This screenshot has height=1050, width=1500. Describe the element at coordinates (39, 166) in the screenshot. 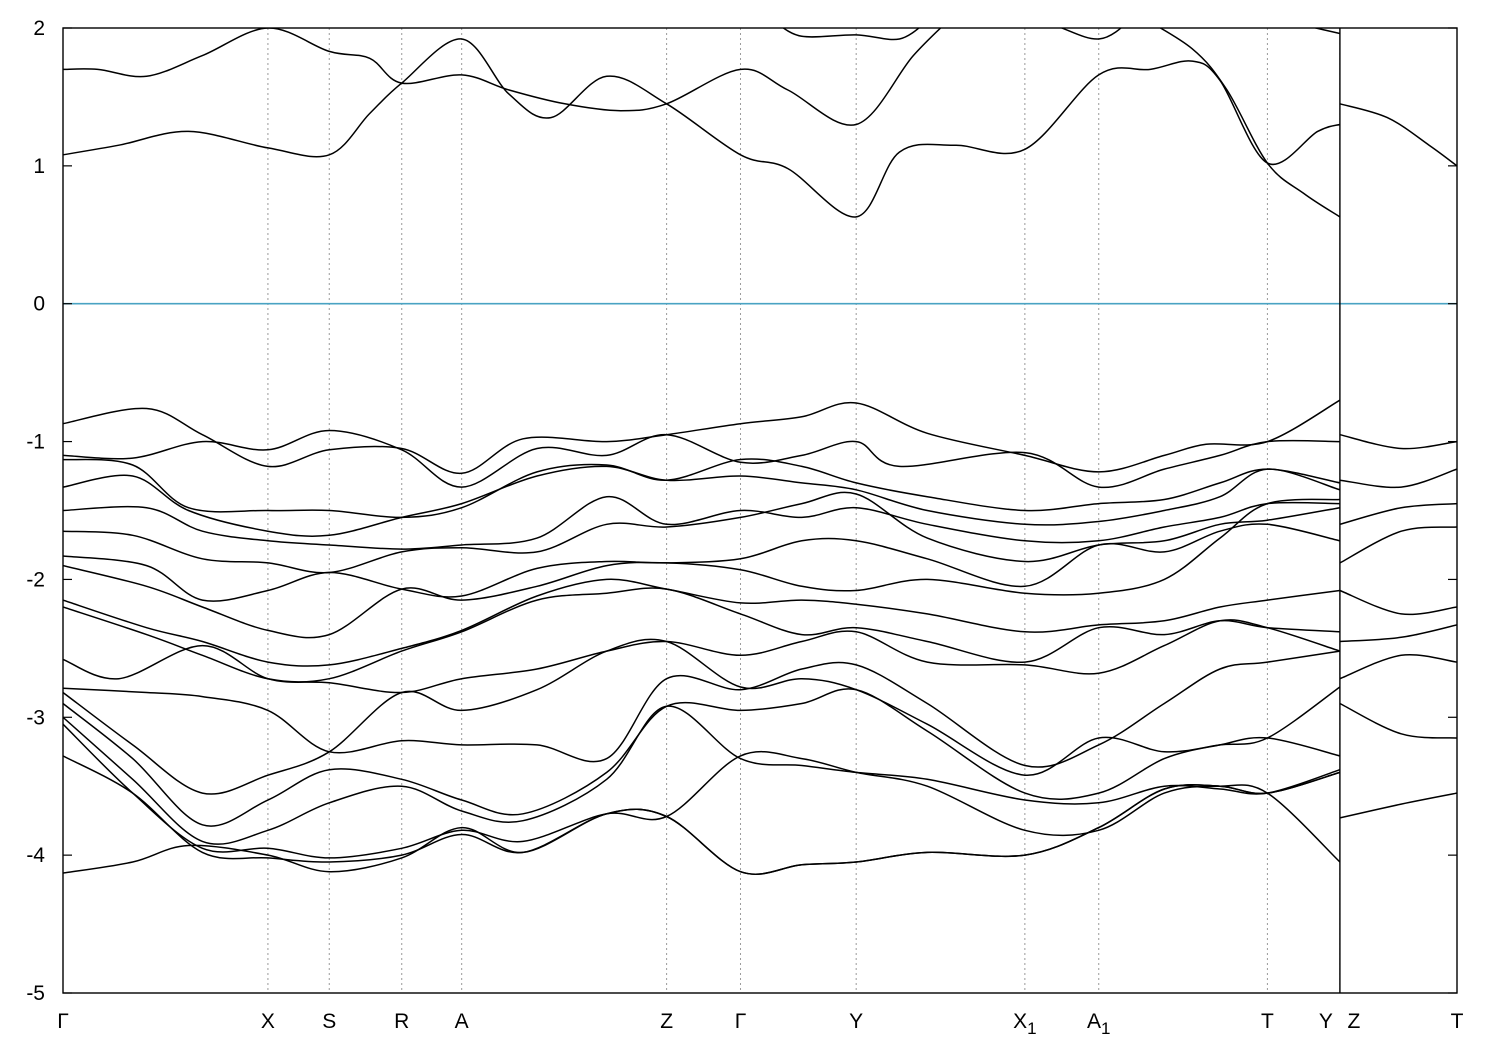

I see `y-tick-label: 1` at that location.